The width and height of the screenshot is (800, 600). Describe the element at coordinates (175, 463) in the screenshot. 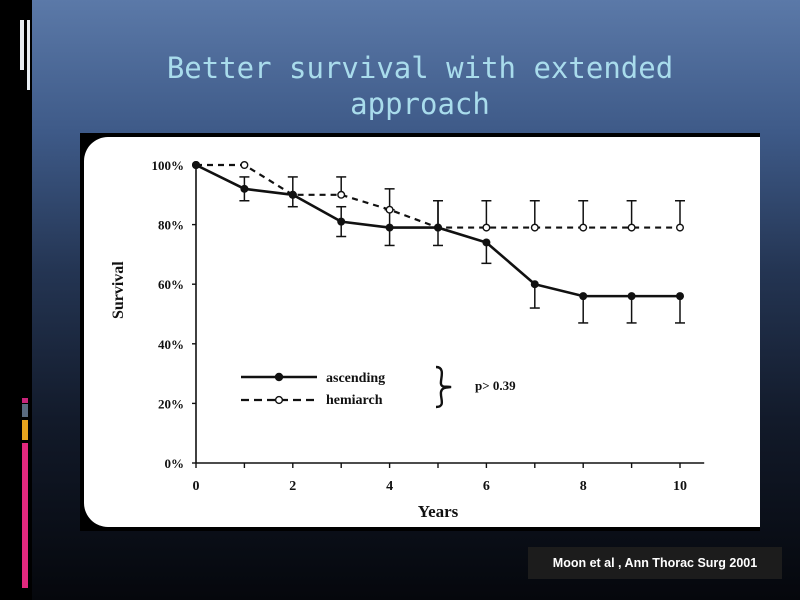

I see `y-tick-label: 0%` at that location.